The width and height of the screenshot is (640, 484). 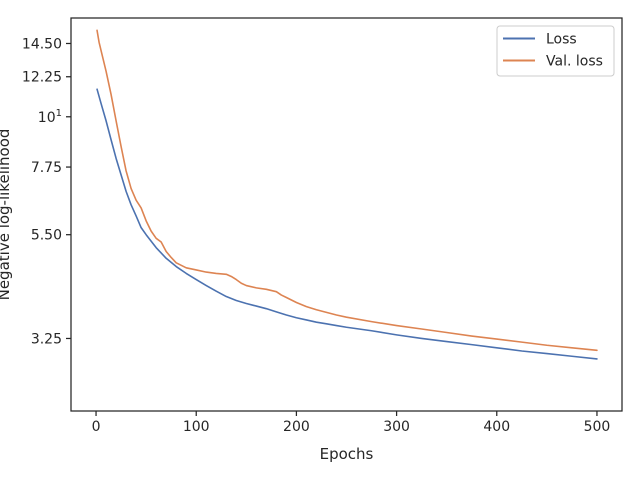 What do you see at coordinates (351, 423) in the screenshot?
I see `x-axis: 0 100 200 300 400 500` at bounding box center [351, 423].